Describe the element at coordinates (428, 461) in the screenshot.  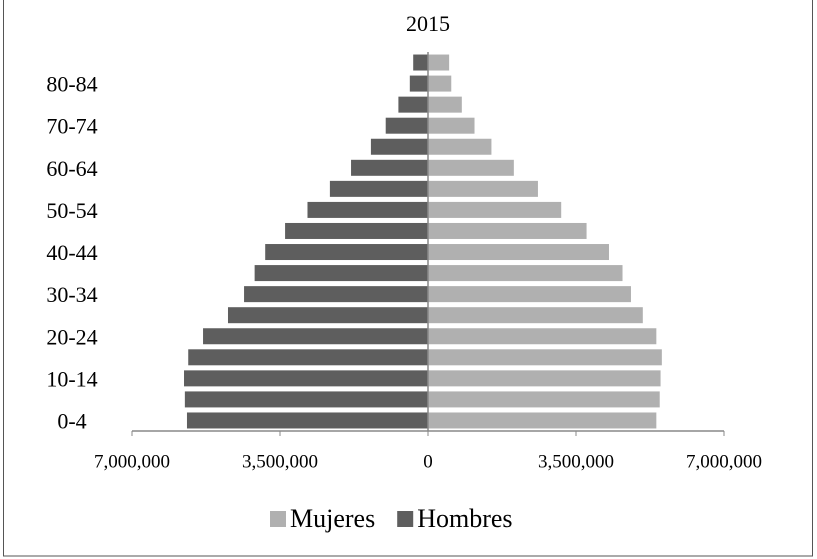
I see `x-tick-label: 0` at that location.